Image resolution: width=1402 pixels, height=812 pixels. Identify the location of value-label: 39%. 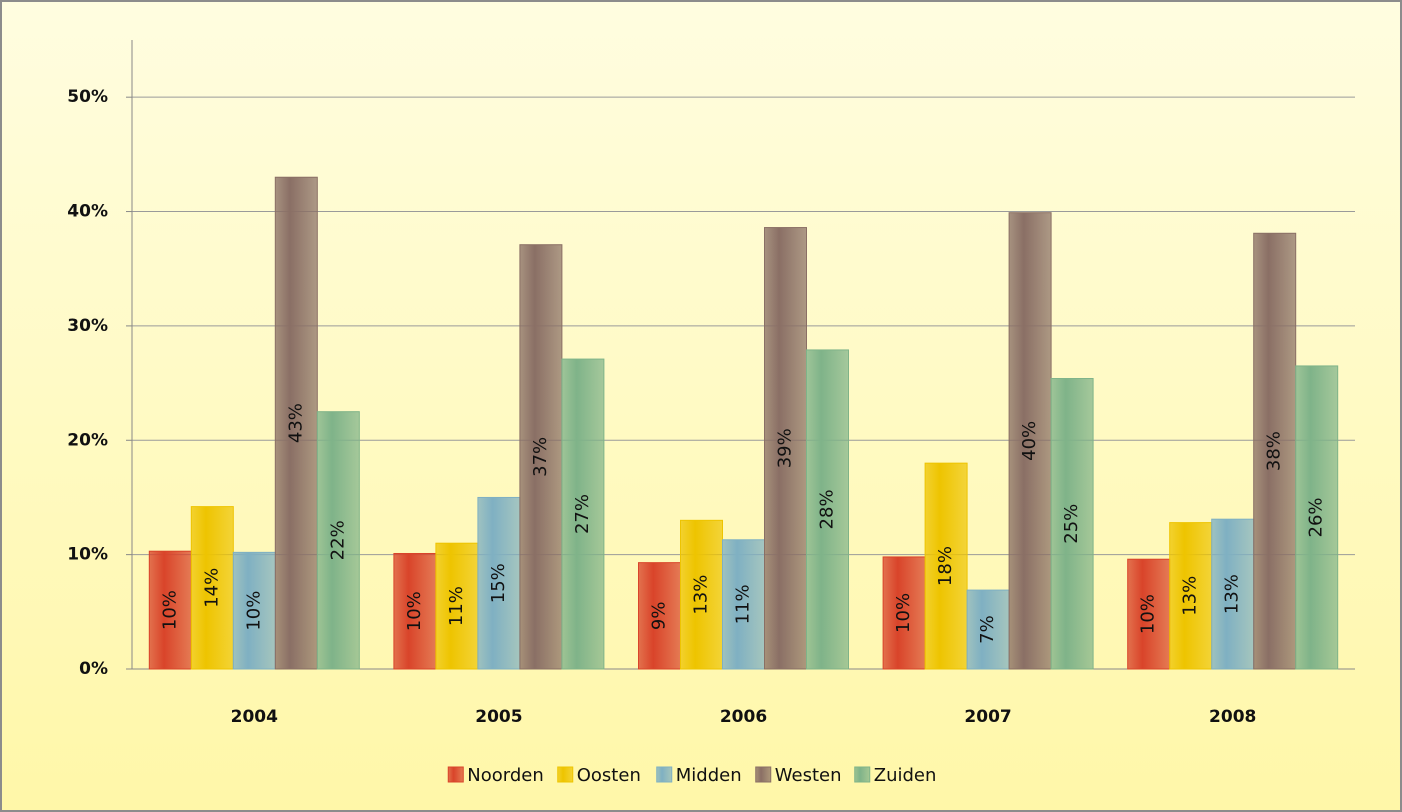
(785, 448).